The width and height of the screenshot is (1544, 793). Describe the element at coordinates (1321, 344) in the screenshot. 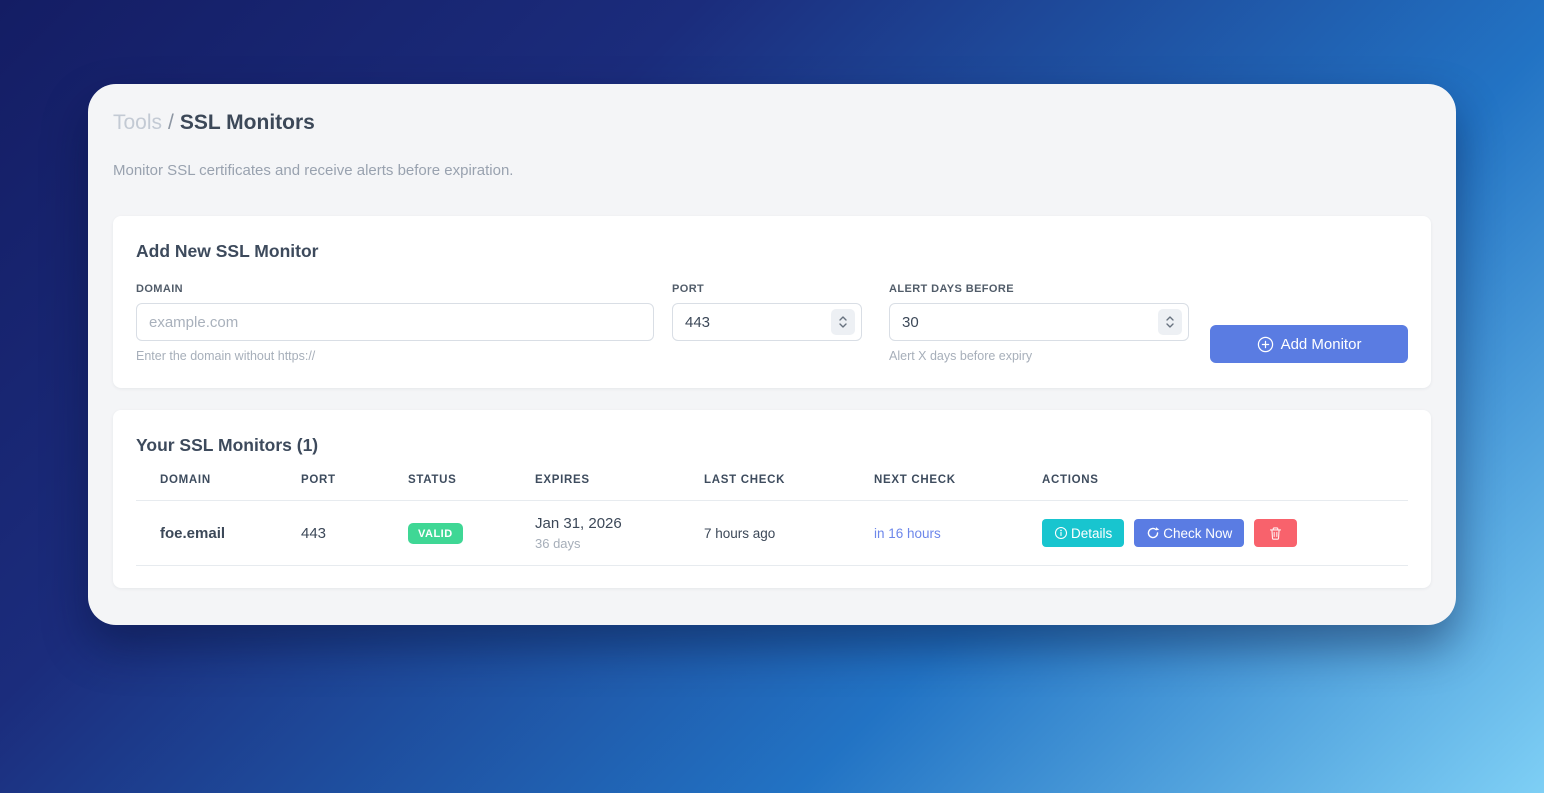

I see `add-monitor-button-label: Add Monitor` at that location.